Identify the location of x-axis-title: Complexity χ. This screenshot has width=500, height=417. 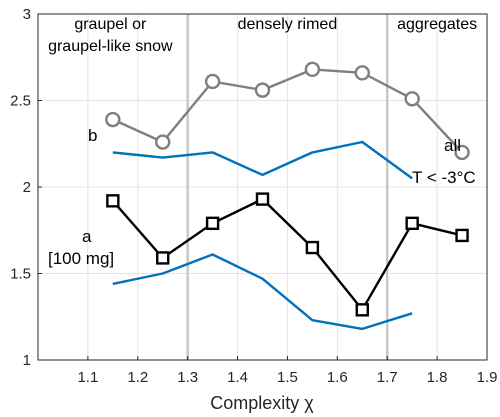
(262, 403).